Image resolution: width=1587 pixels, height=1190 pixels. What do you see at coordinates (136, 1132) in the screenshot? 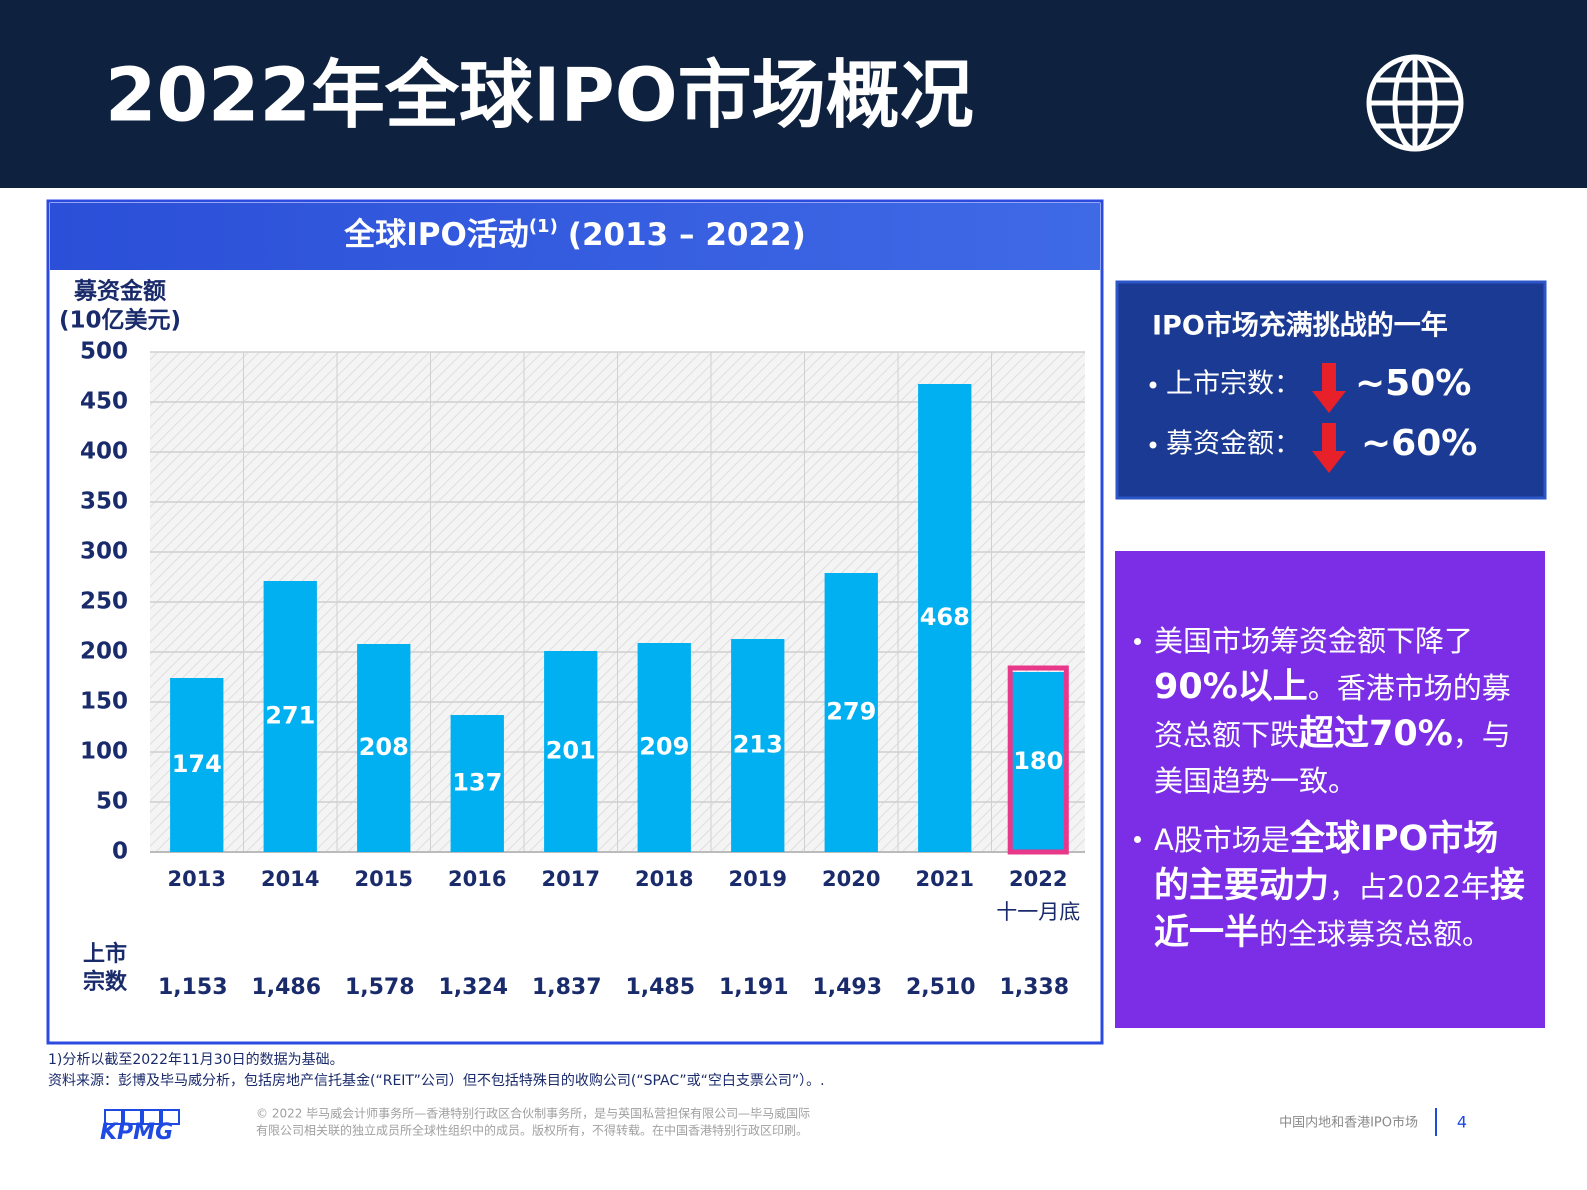
I see `logo-text: KPMG` at bounding box center [136, 1132].